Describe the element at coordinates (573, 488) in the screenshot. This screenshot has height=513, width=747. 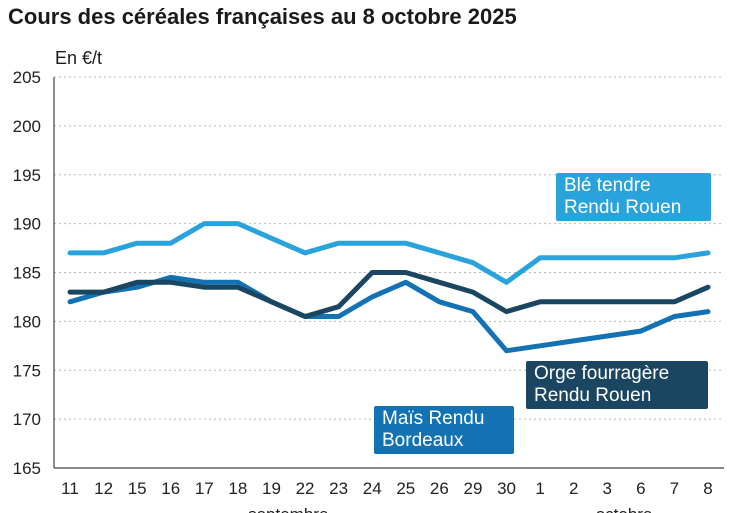
I see `x-tick-label: 2` at that location.